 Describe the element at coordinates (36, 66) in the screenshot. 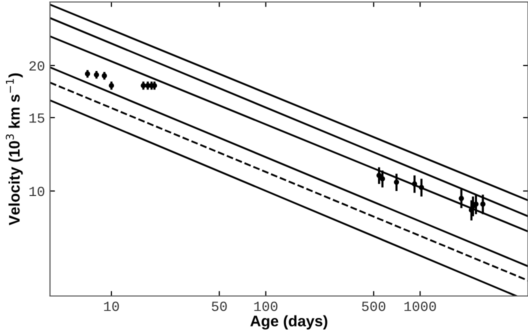

I see `y-tick-label: 20` at that location.